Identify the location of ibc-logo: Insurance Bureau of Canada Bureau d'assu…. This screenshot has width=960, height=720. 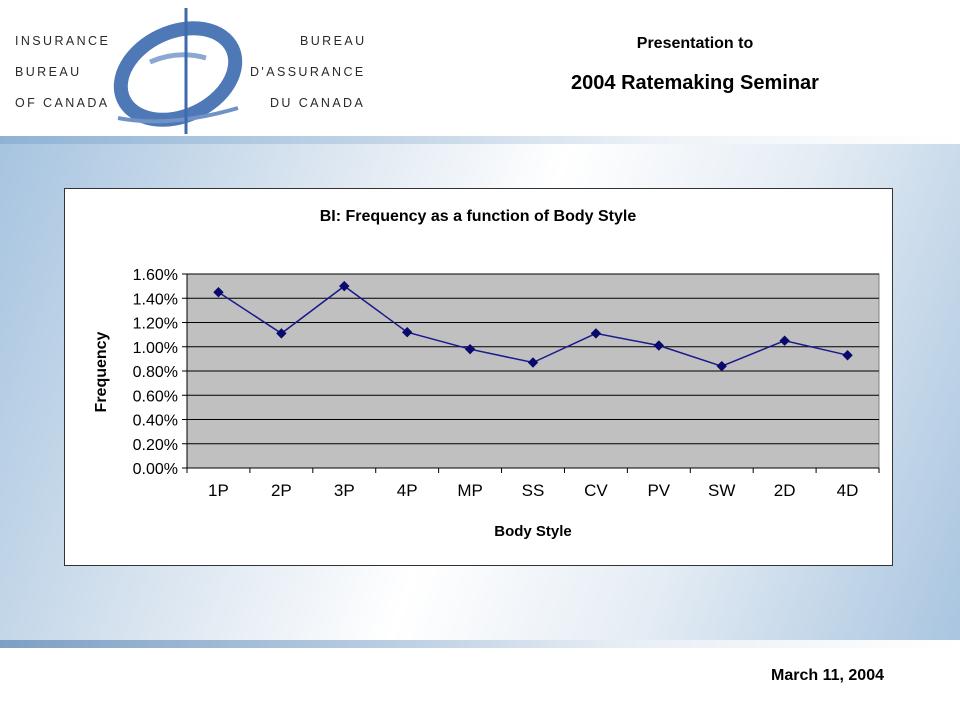
(200, 68).